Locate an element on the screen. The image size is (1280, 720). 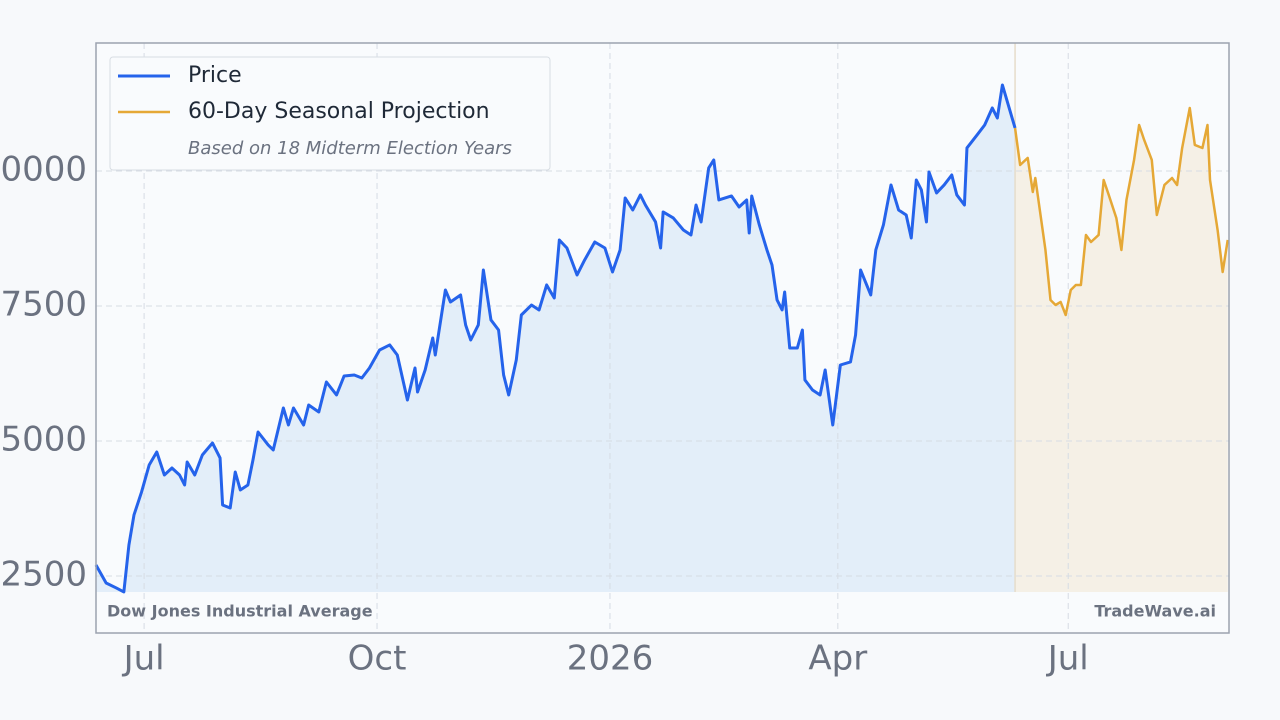
legend-label: 60-Day Seasonal Projection is located at coordinates (339, 111).